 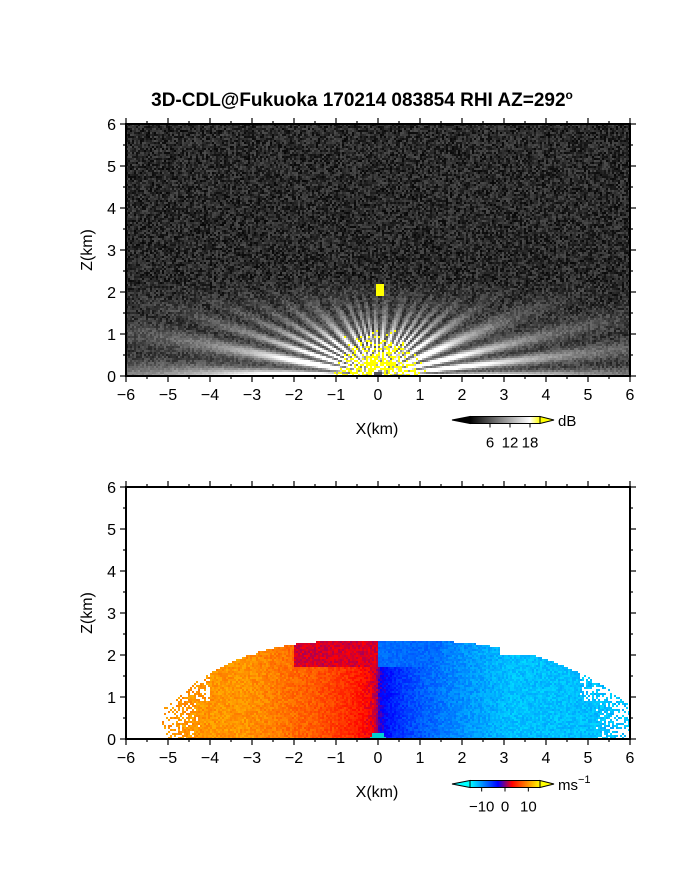 I want to click on colorbar-tick-label: 6, so click(x=490, y=443).